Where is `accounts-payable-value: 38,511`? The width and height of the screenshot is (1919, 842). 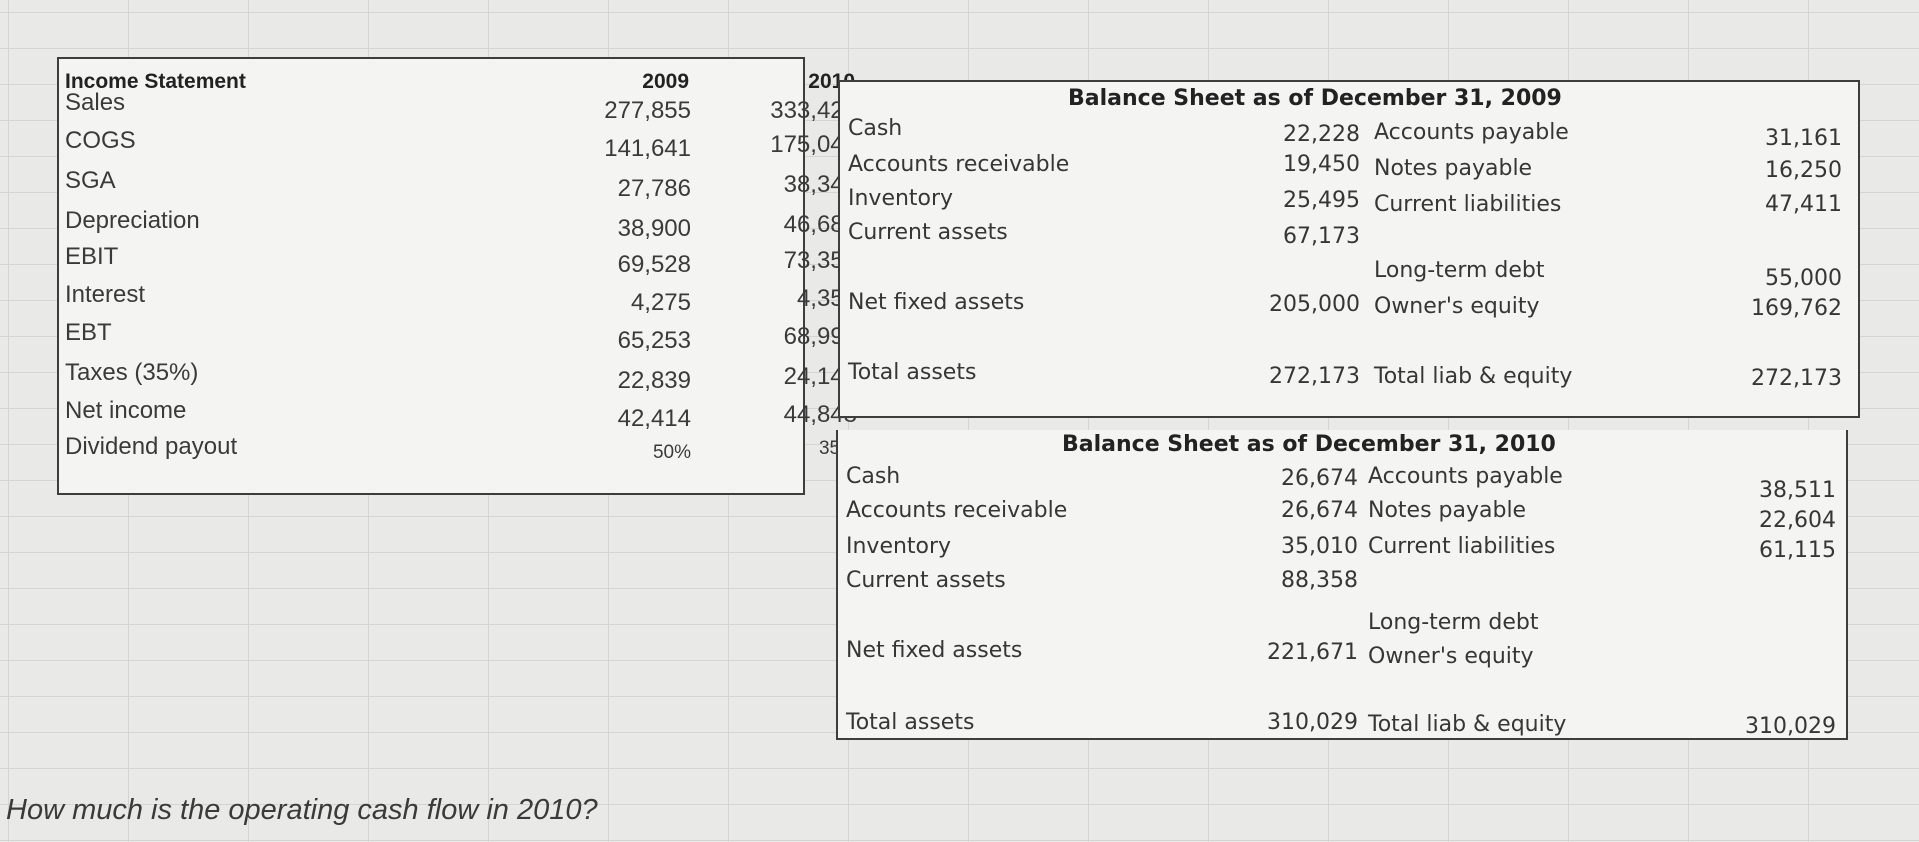
accounts-payable-value: 38,511 is located at coordinates (1797, 490).